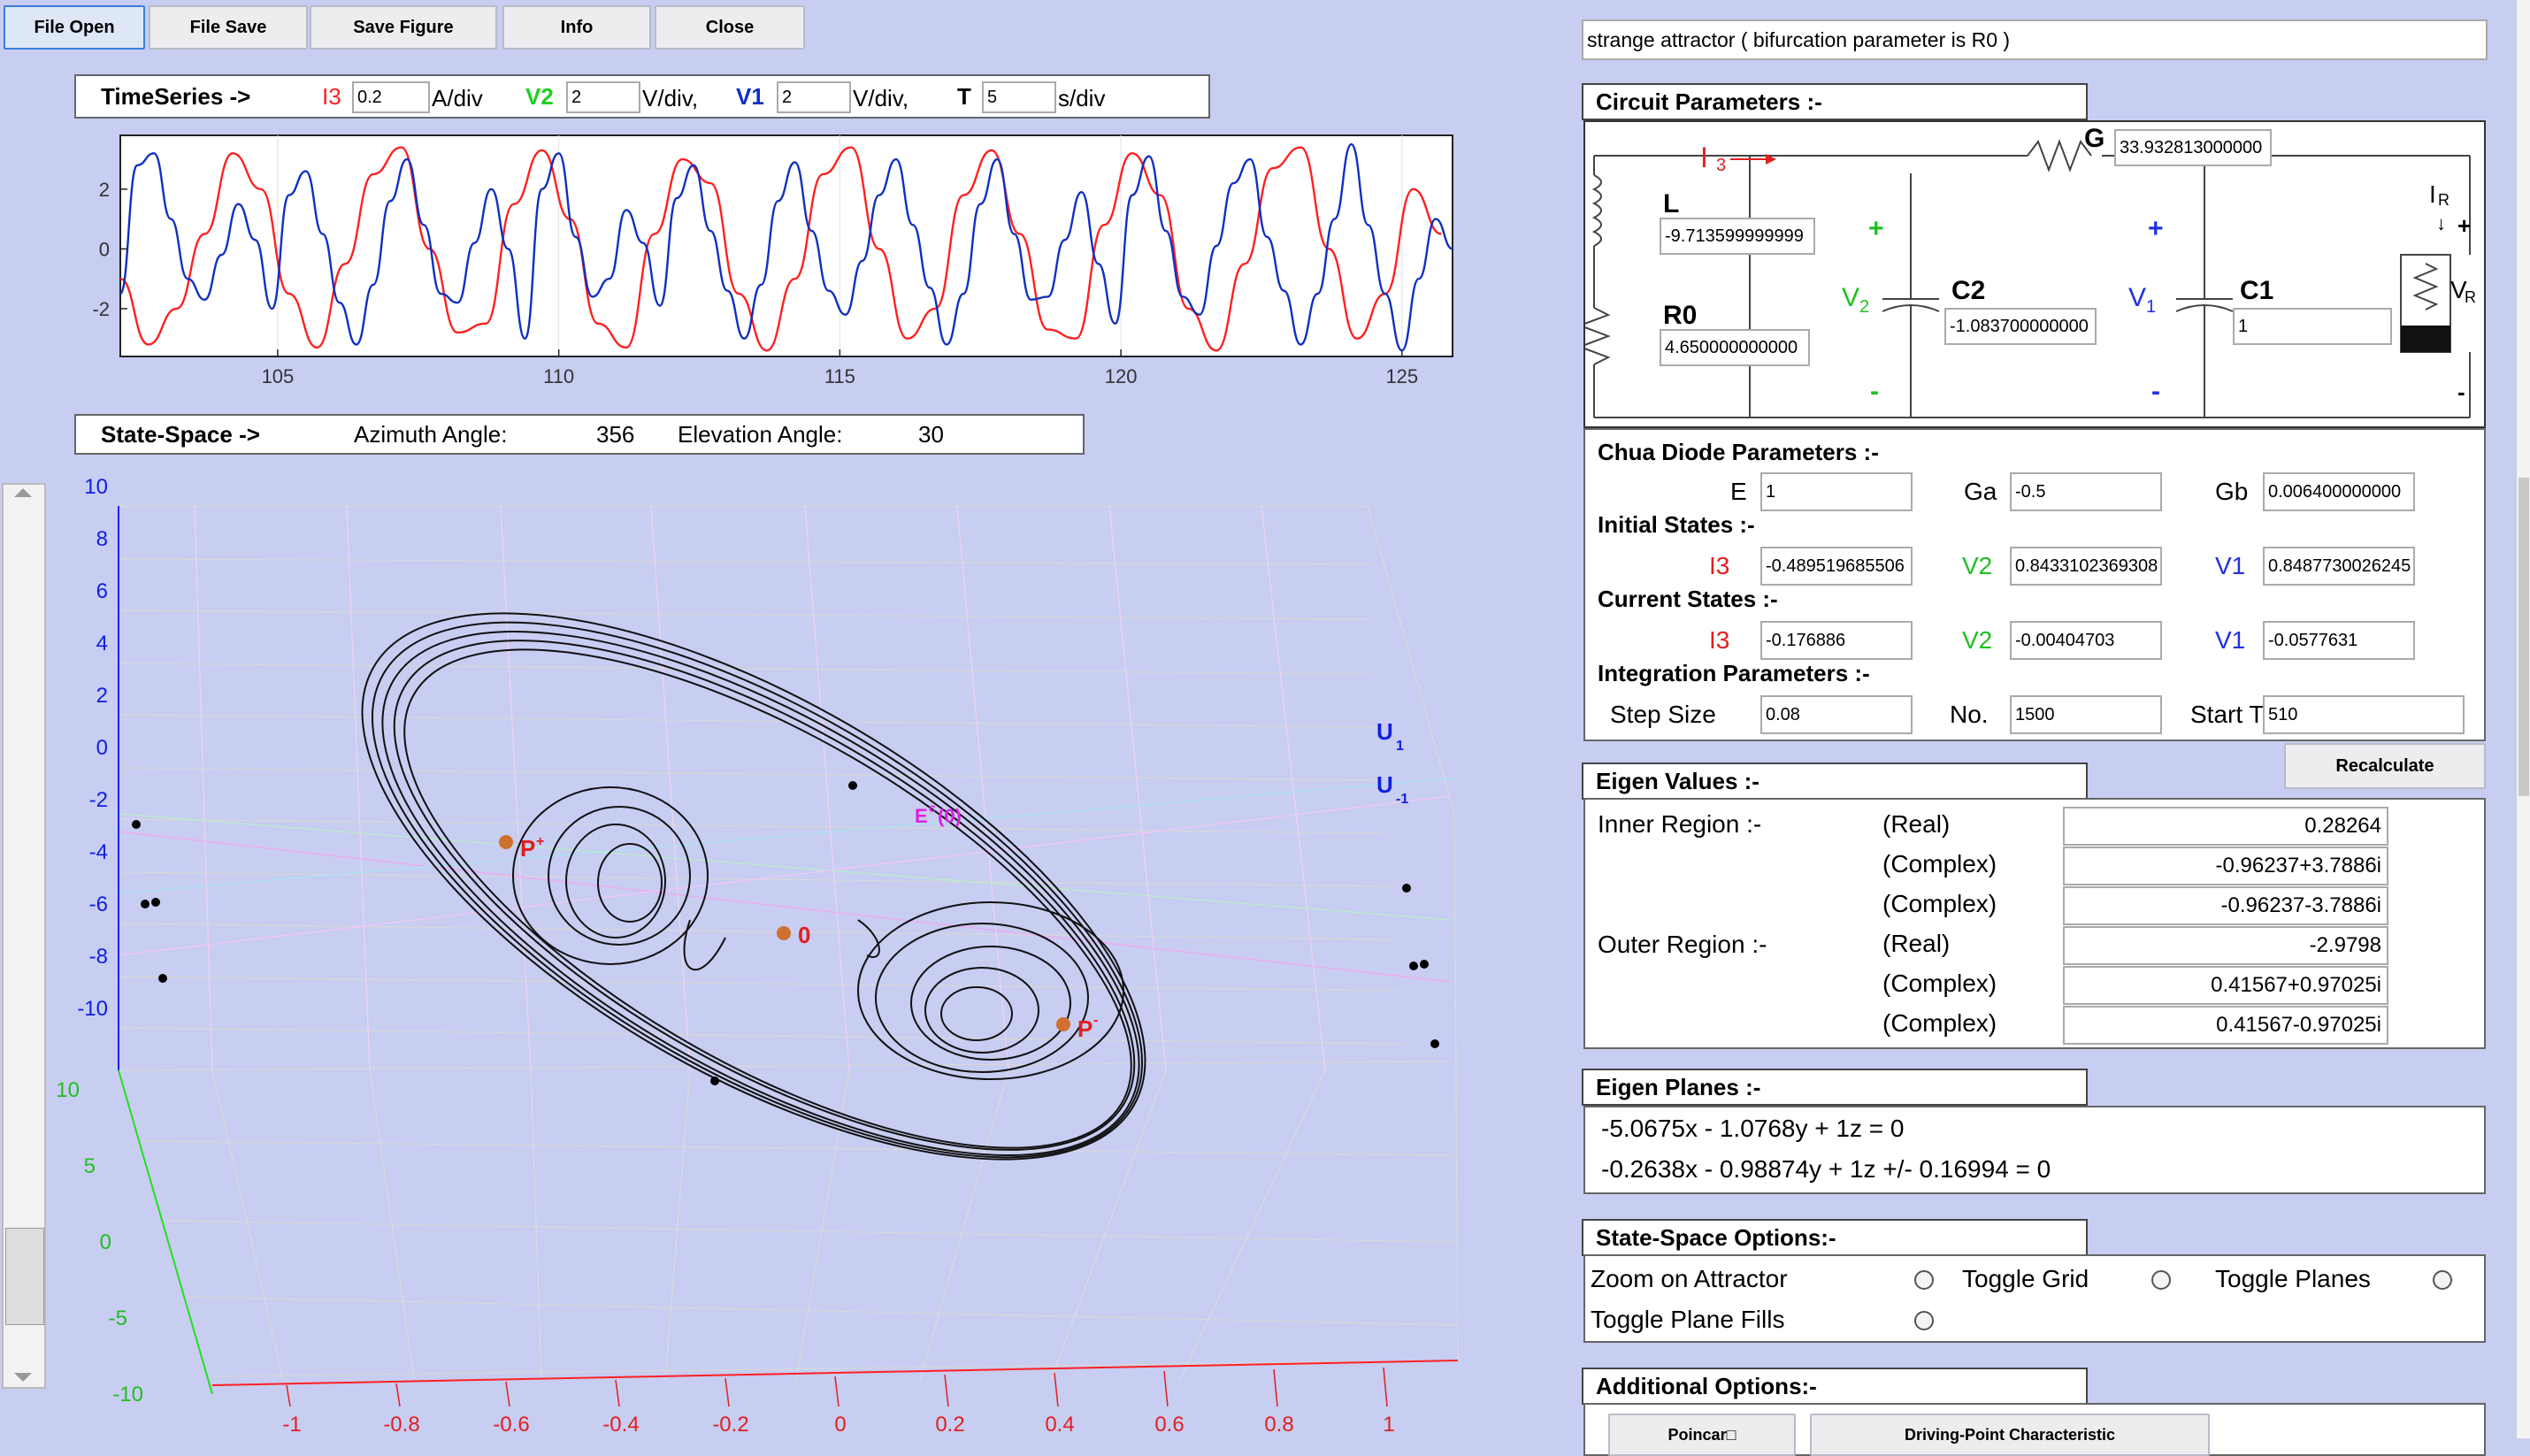  I want to click on z-tick-label: -10, so click(92, 1009).